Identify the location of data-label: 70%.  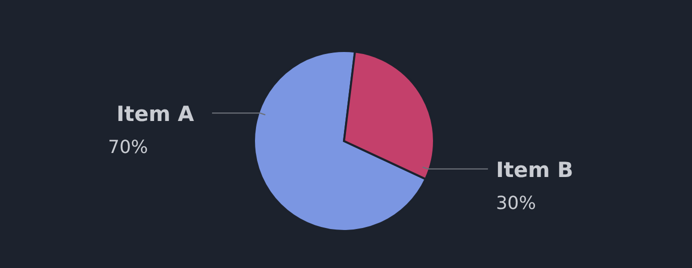
(128, 147).